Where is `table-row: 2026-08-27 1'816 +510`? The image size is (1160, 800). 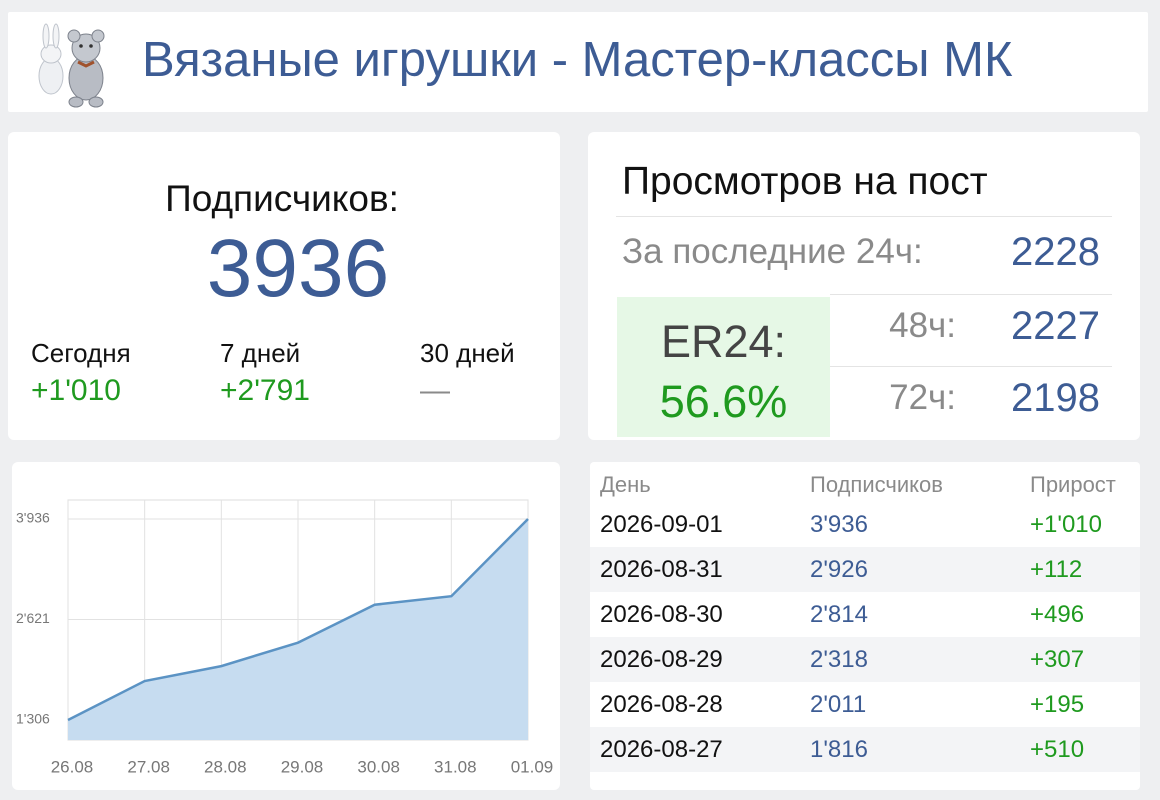 table-row: 2026-08-27 1'816 +510 is located at coordinates (865, 749).